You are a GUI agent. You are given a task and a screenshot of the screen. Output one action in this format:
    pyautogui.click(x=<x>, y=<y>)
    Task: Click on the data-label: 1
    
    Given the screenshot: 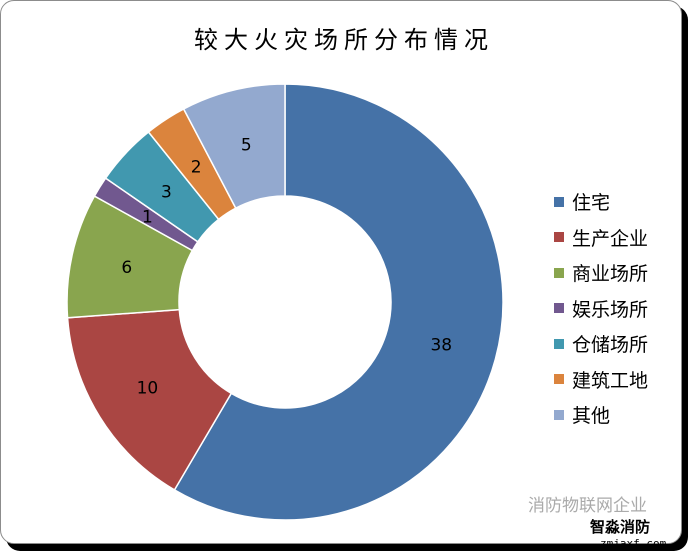 What is the action you would take?
    pyautogui.click(x=147, y=218)
    